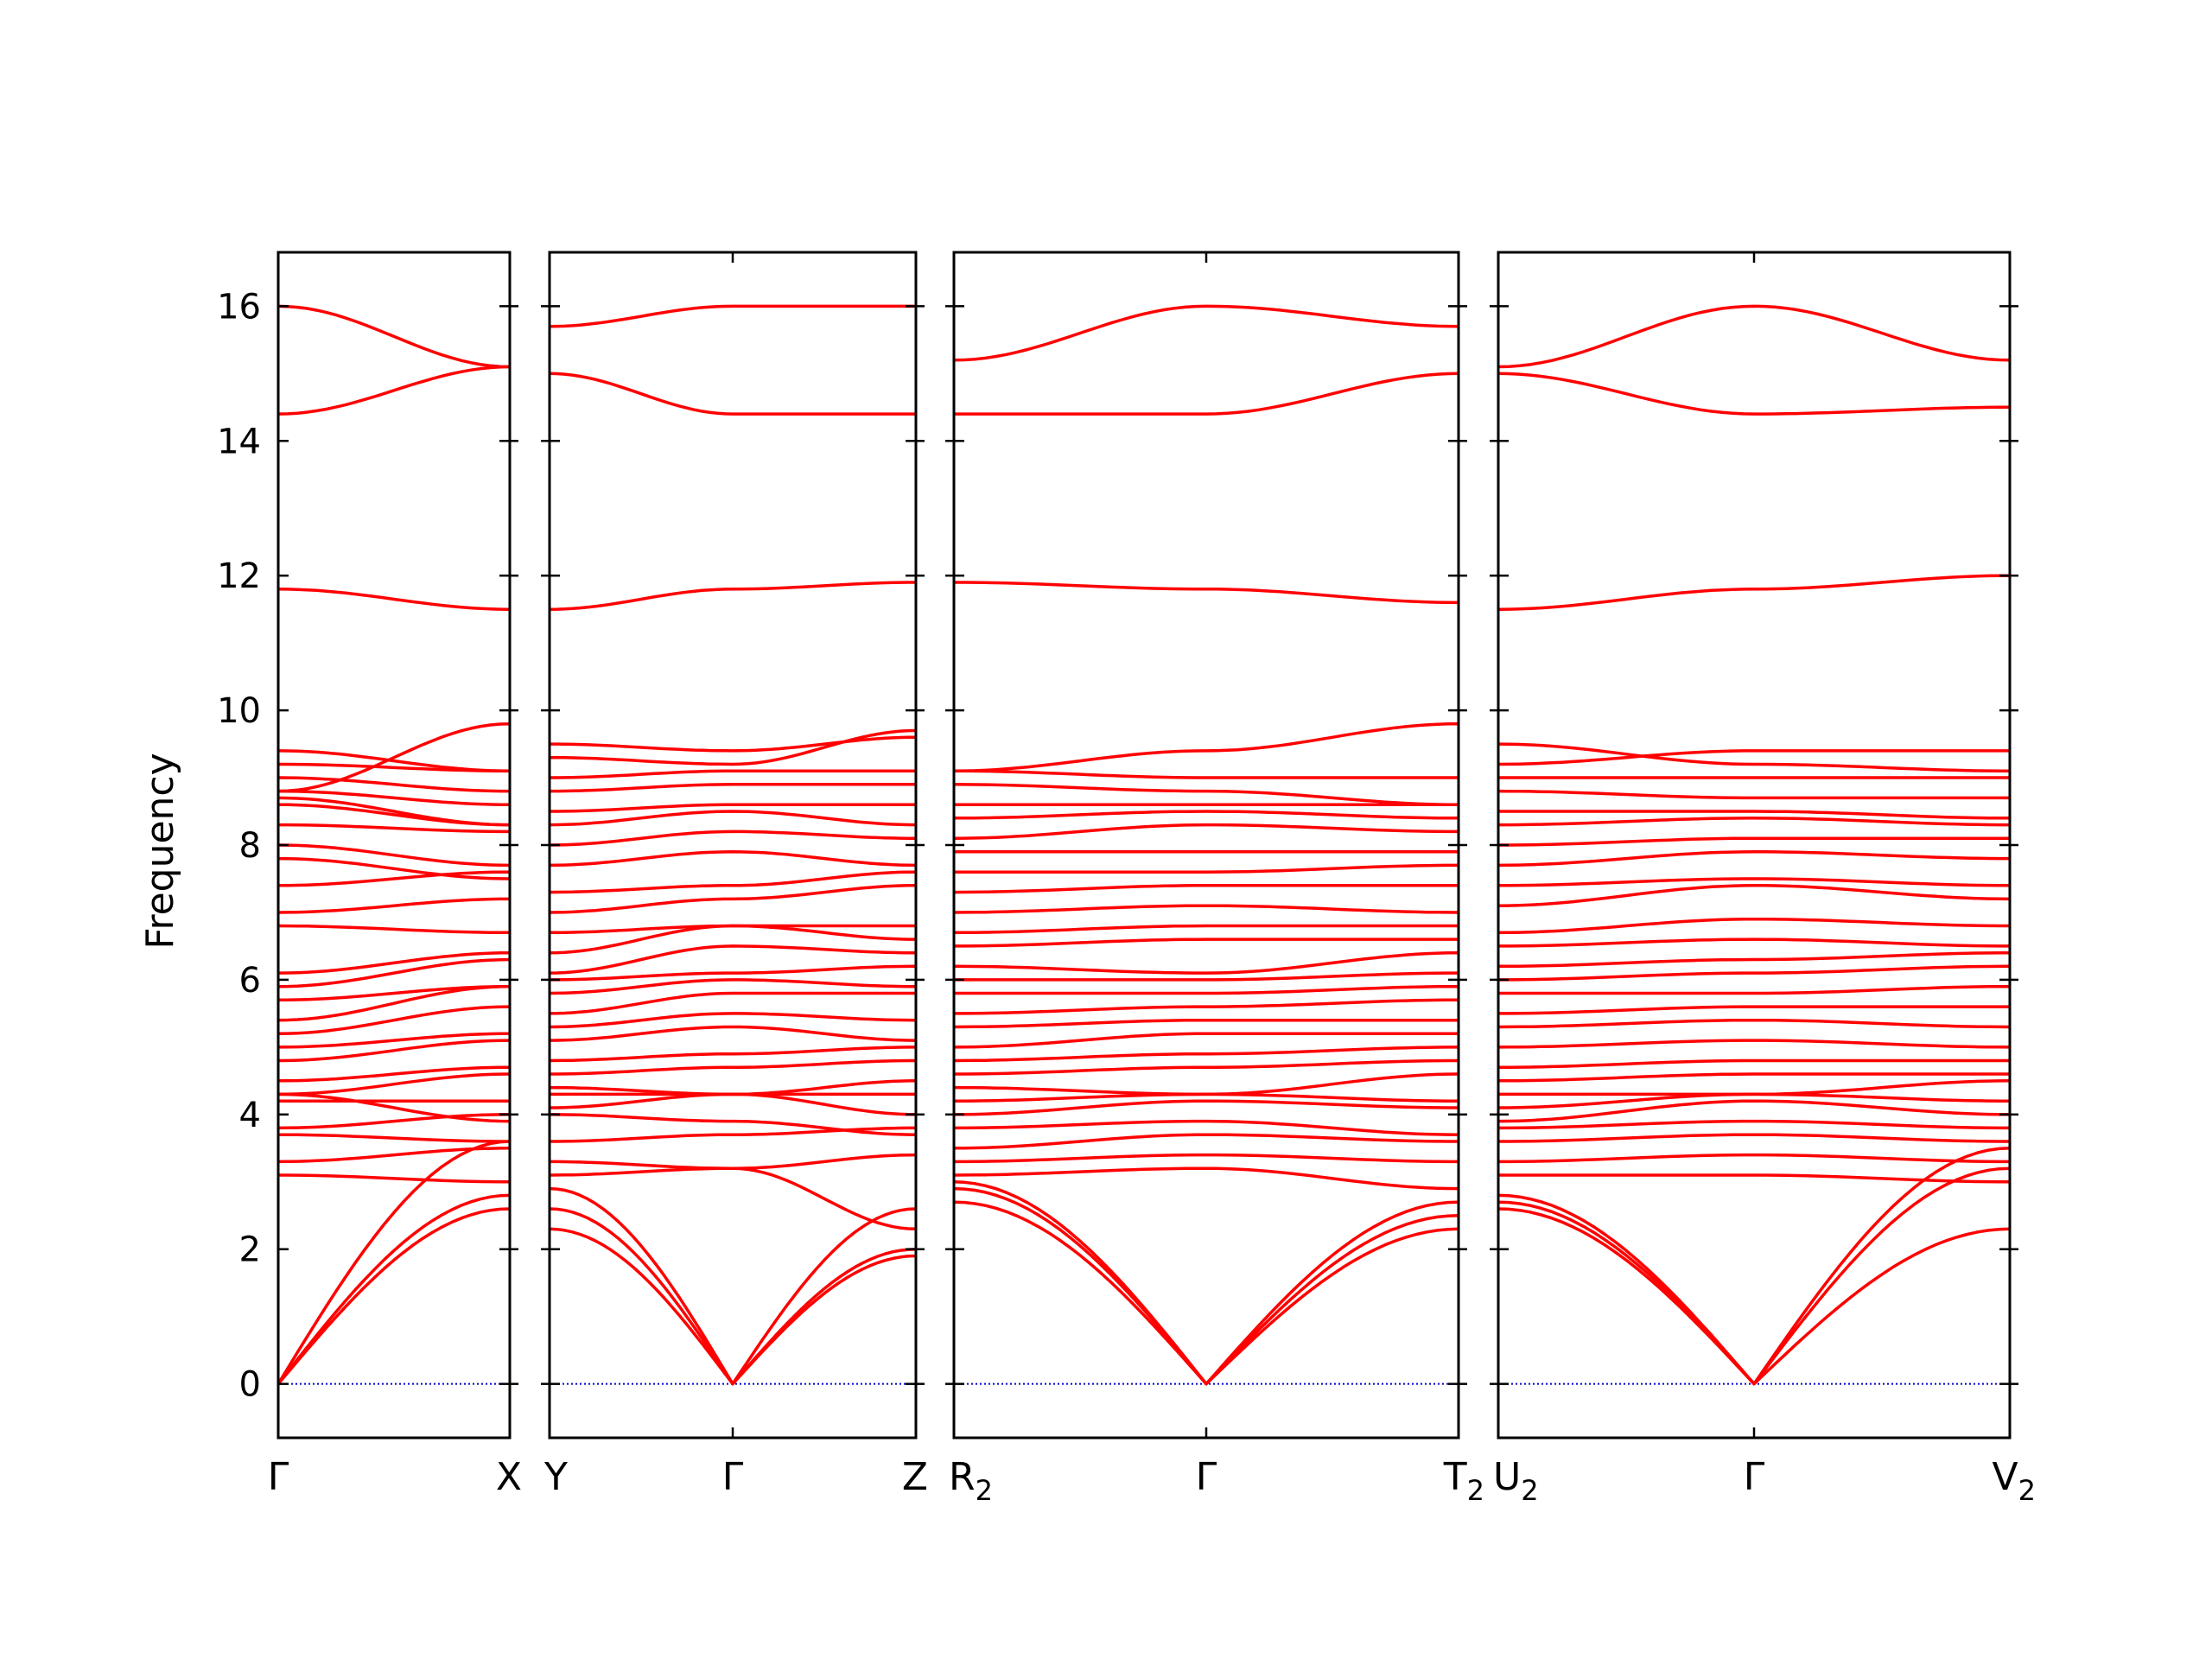  Describe the element at coordinates (250, 846) in the screenshot. I see `y-tick-label: 8` at that location.